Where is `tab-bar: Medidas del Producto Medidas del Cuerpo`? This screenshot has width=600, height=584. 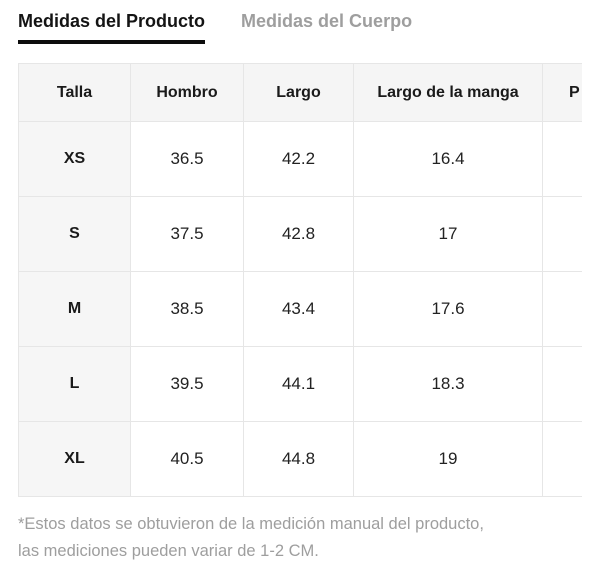 tab-bar: Medidas del Producto Medidas del Cuerpo is located at coordinates (300, 22).